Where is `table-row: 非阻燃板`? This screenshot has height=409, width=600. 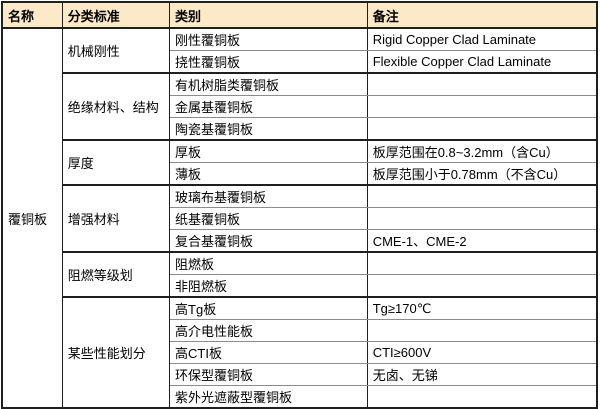
table-row: 非阻燃板 is located at coordinates (300, 286).